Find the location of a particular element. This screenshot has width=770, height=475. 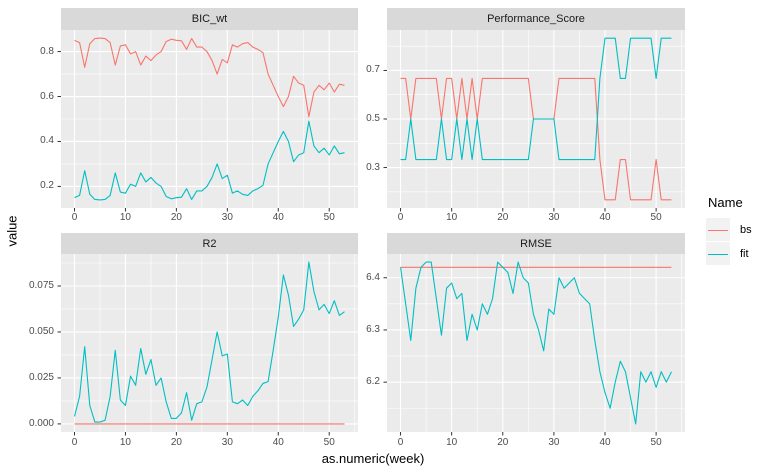

y-tick-label: 0.8 is located at coordinates (47, 51).